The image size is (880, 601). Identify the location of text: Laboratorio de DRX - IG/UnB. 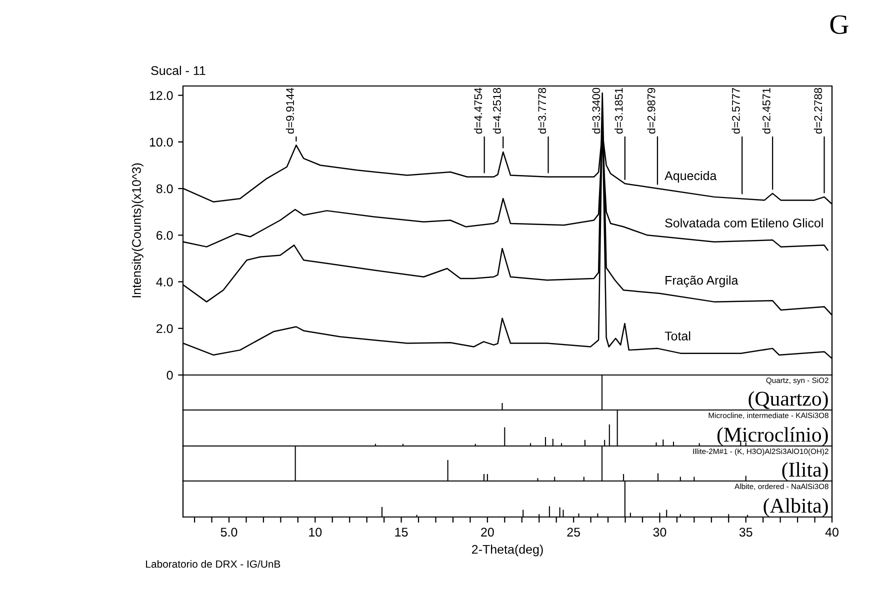
(213, 564).